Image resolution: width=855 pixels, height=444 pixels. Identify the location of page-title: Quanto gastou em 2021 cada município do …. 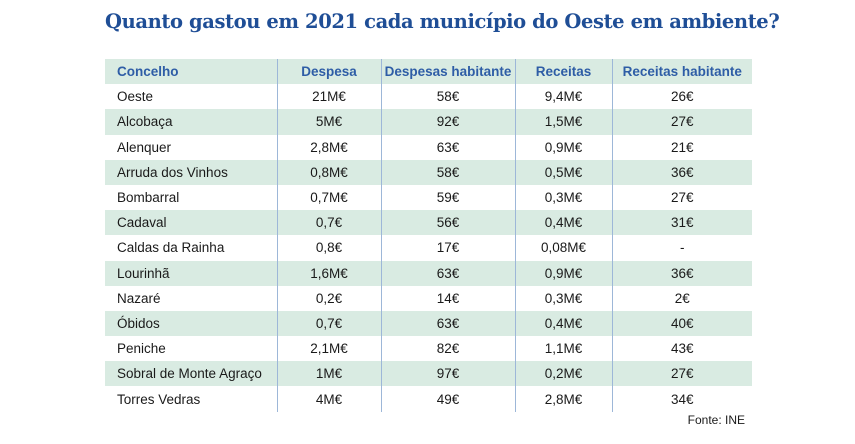
(442, 21).